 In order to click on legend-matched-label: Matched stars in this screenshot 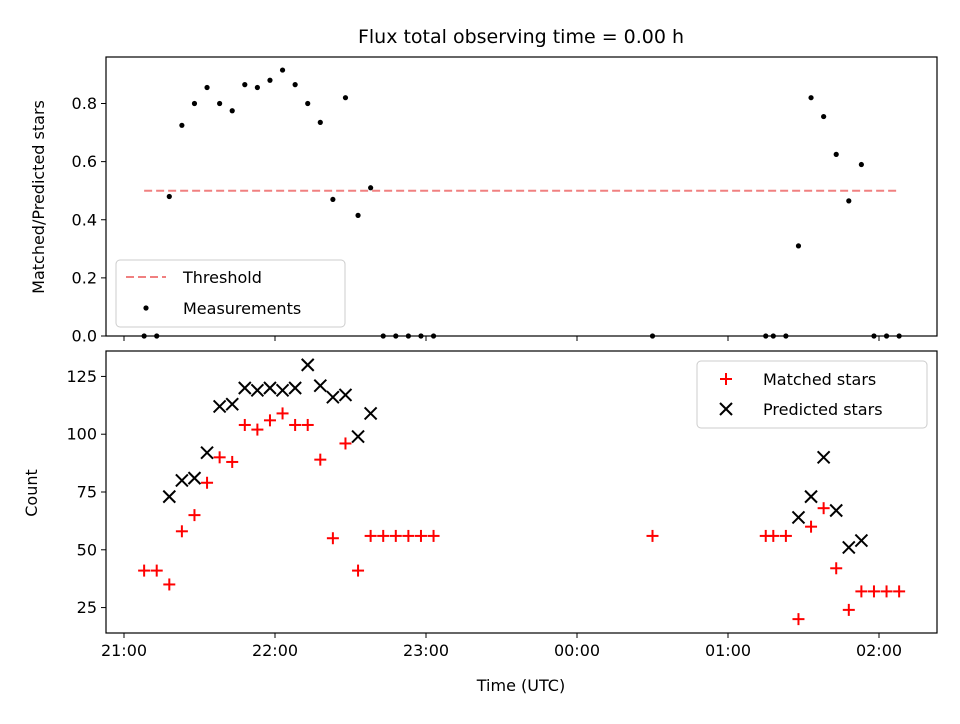, I will do `click(819, 379)`.